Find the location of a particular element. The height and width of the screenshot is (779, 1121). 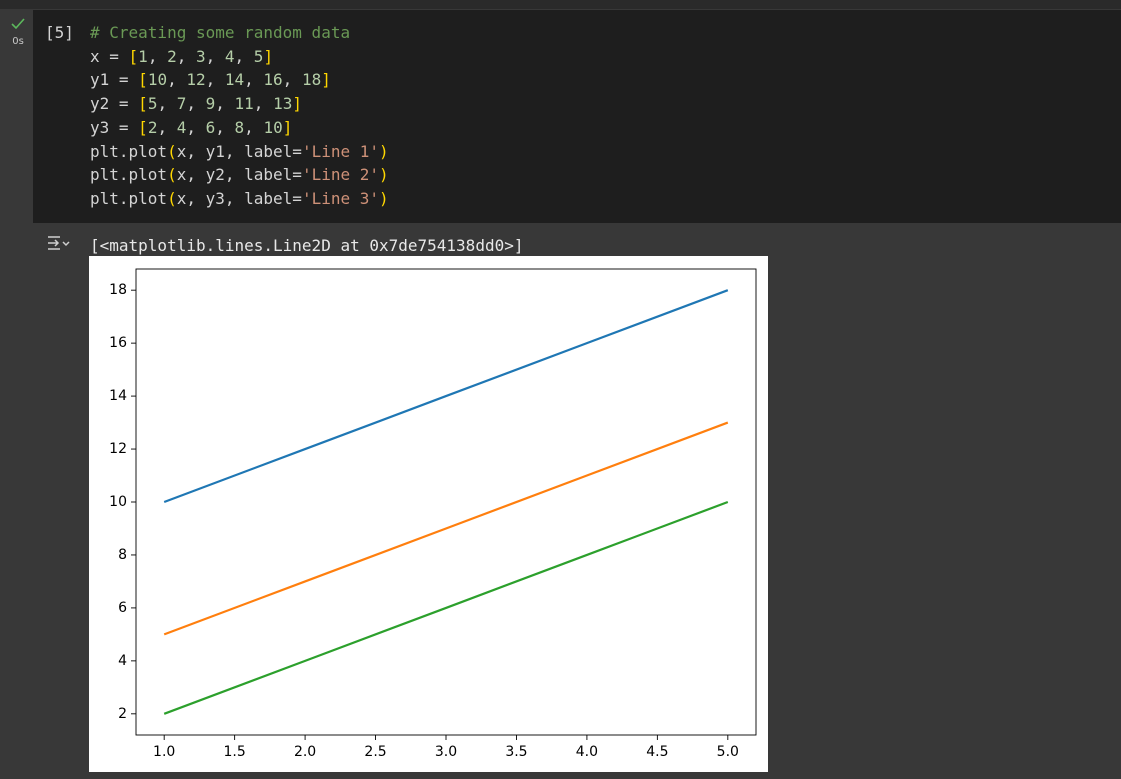

x-tick-label: 3.0 is located at coordinates (446, 752).